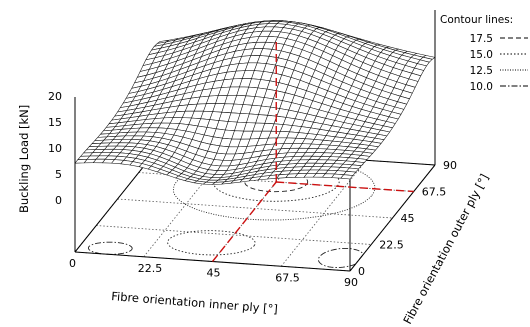  Describe the element at coordinates (58, 200) in the screenshot. I see `z-tick-label-0: 0` at that location.